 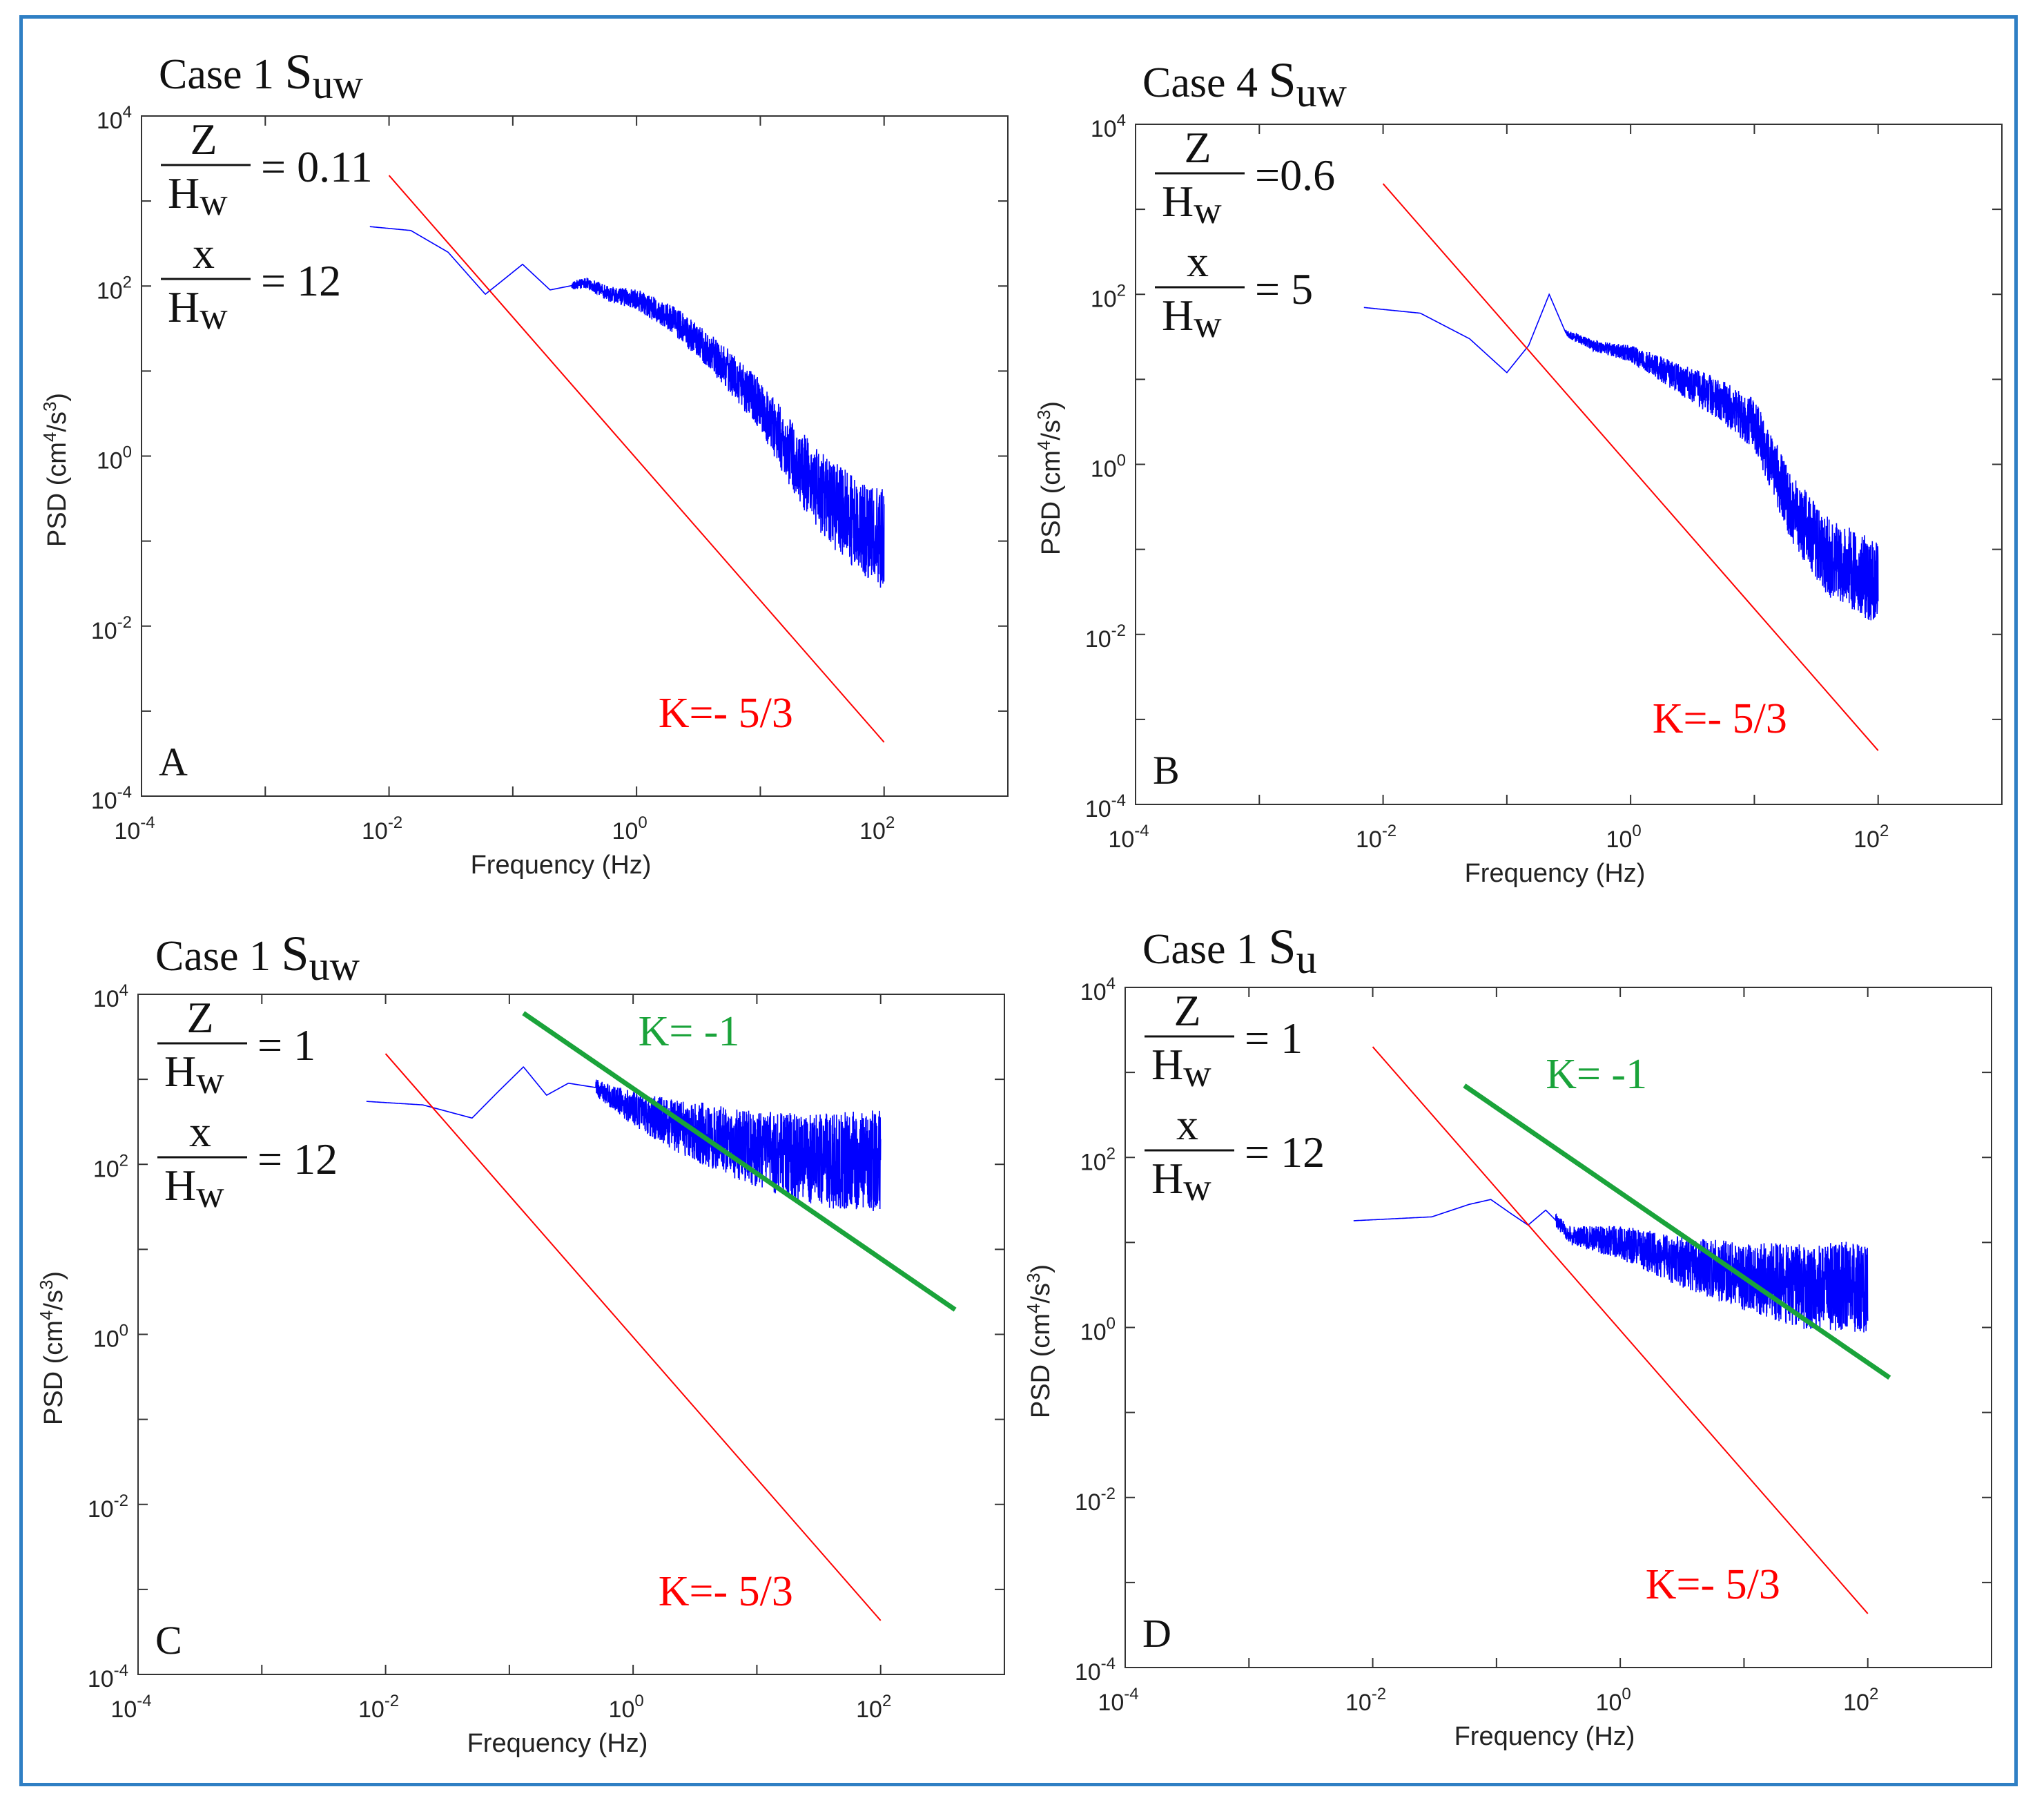 What do you see at coordinates (1284, 288) in the screenshot?
I see `x-ratio-value: = 5` at bounding box center [1284, 288].